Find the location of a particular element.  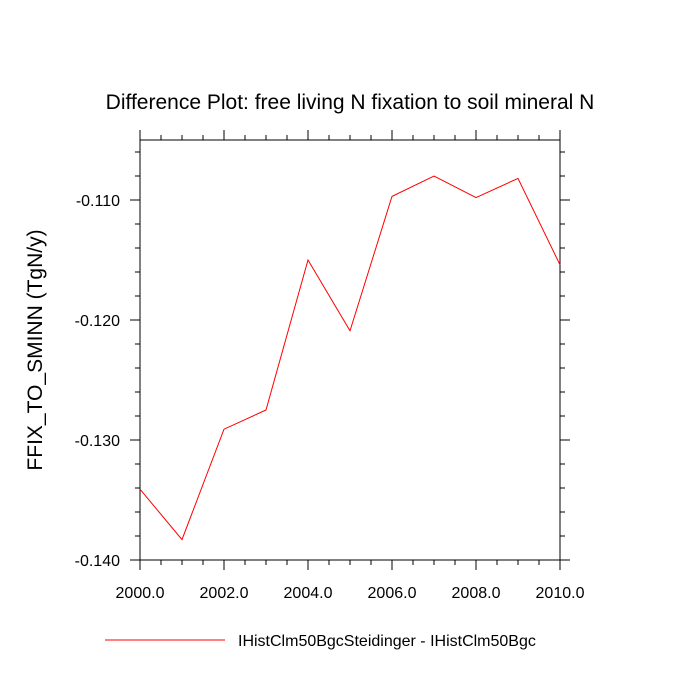

y-tick-label: -0.130 is located at coordinates (97, 441).